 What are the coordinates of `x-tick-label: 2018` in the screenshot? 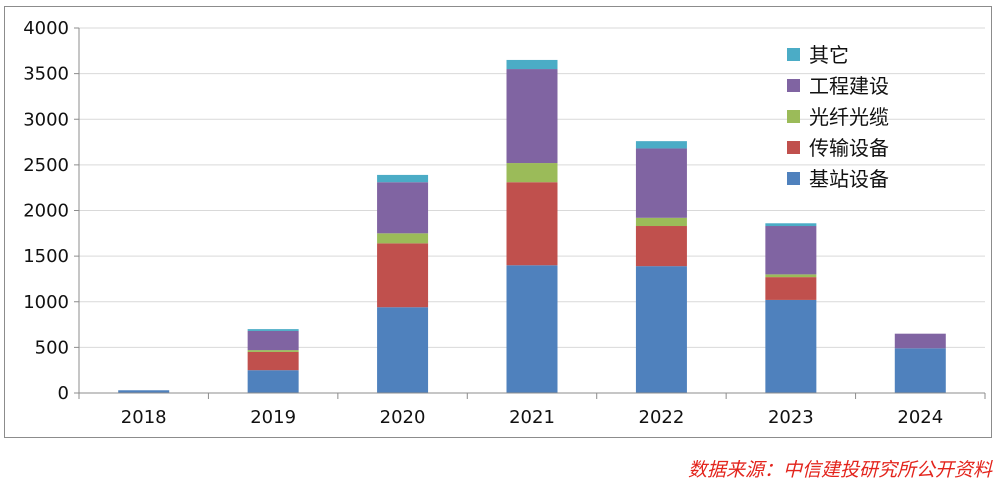 It's located at (144, 417).